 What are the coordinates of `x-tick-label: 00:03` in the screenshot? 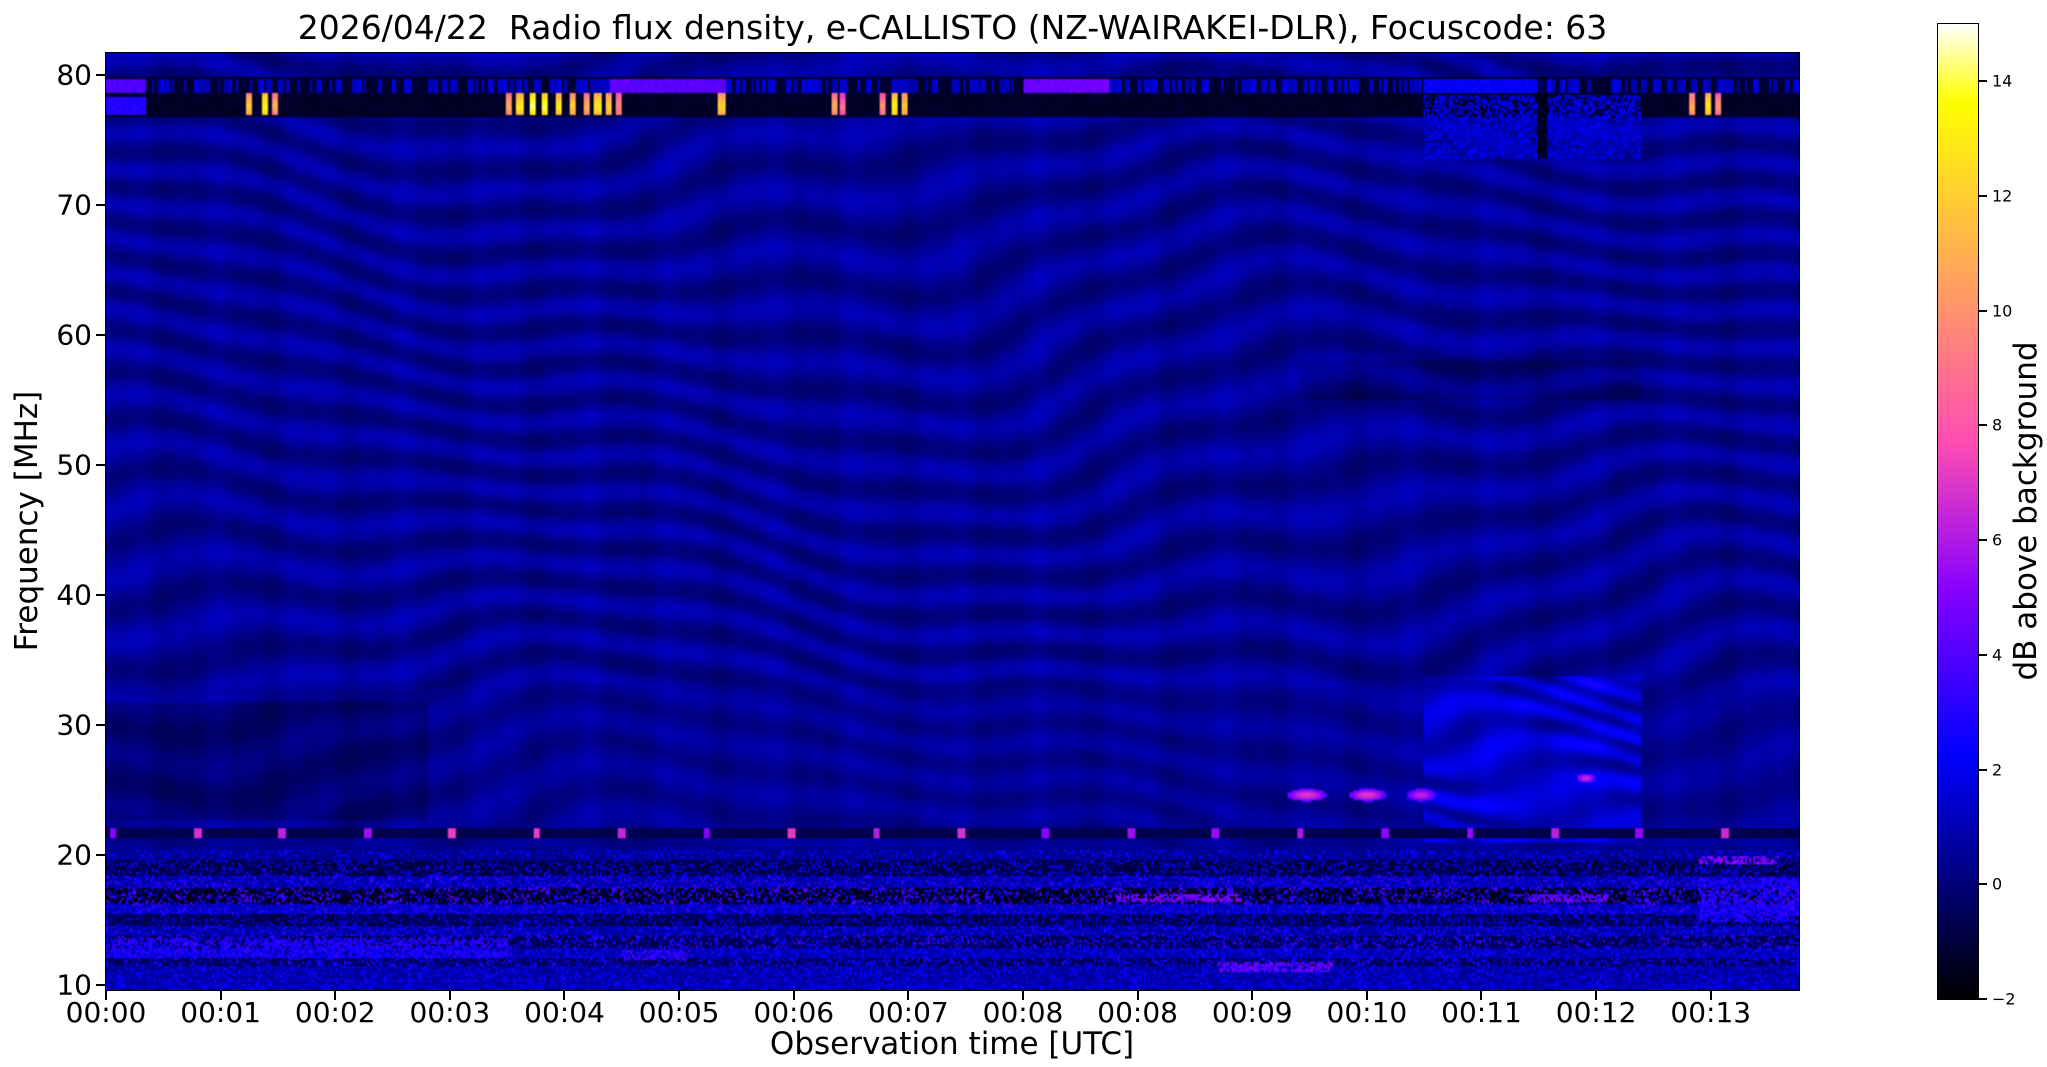 It's located at (450, 1012).